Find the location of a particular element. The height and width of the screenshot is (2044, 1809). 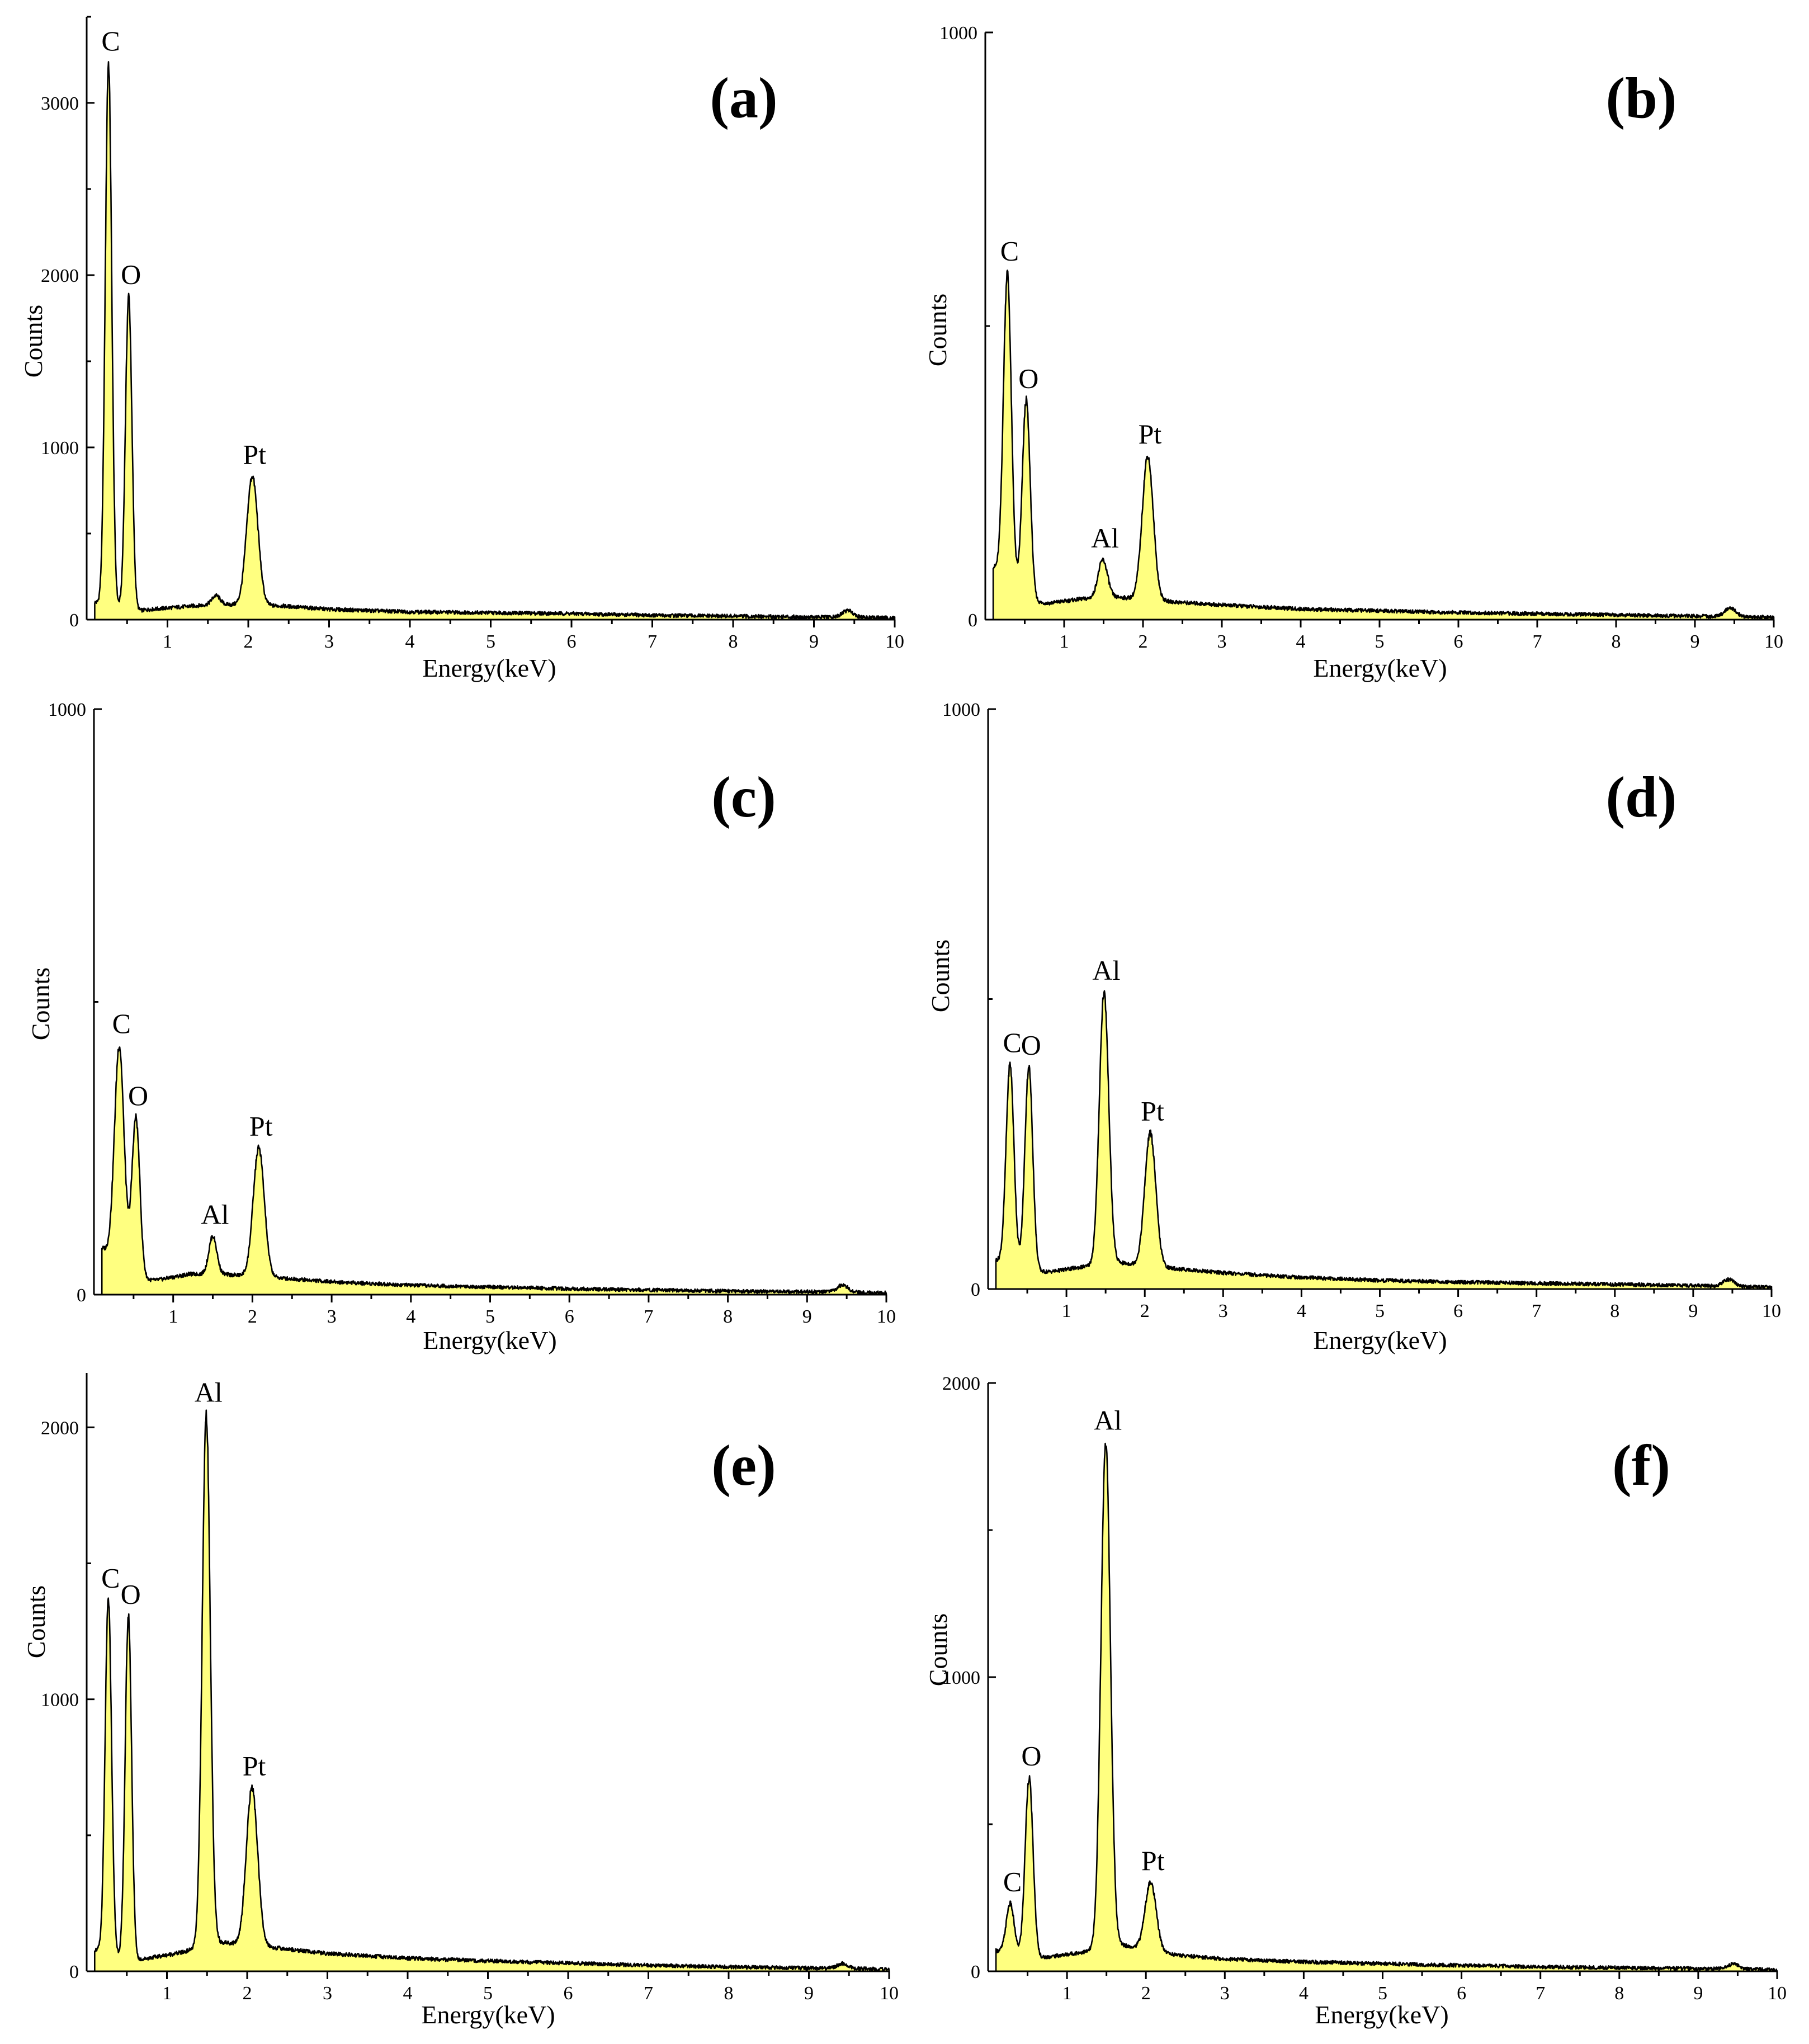

x-tick-label-f: 4 is located at coordinates (1304, 1993).